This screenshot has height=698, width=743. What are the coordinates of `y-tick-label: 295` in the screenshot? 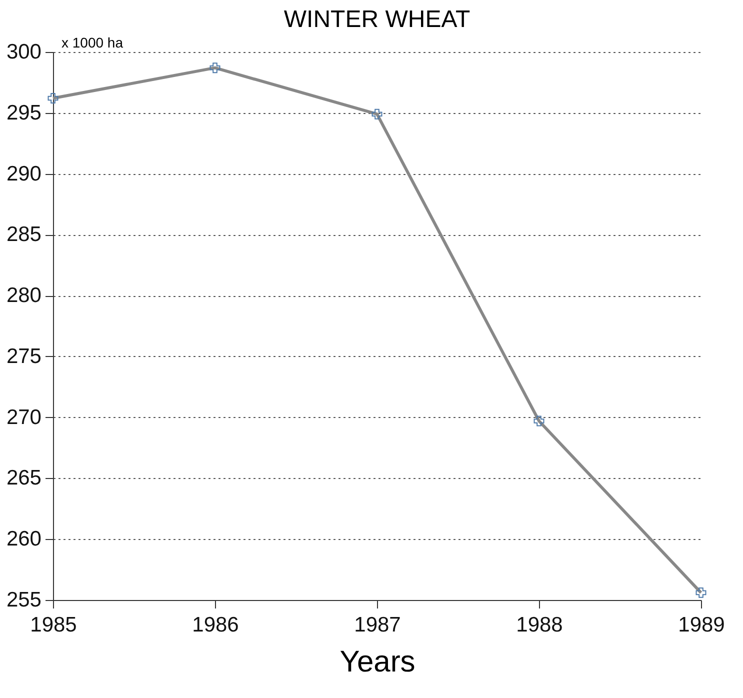 It's located at (24, 112).